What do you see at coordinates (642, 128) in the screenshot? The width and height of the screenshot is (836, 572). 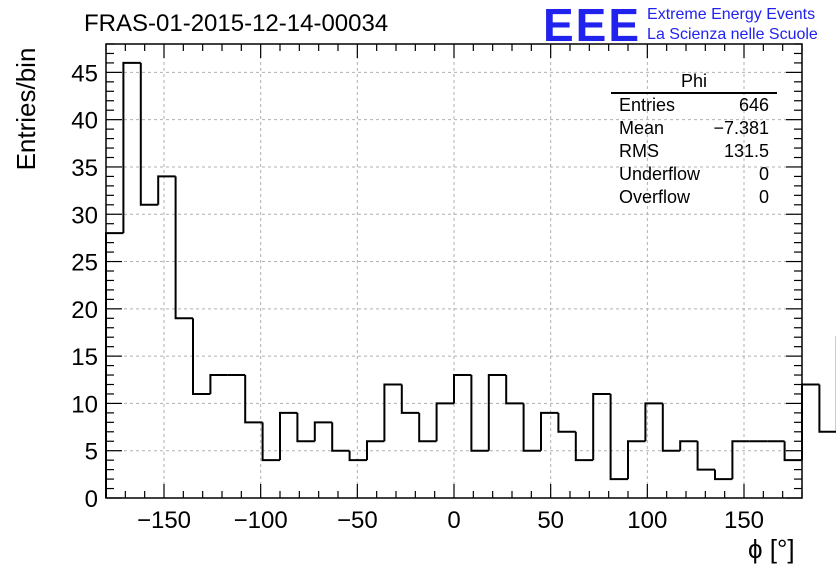 I see `stats-label: Mean` at bounding box center [642, 128].